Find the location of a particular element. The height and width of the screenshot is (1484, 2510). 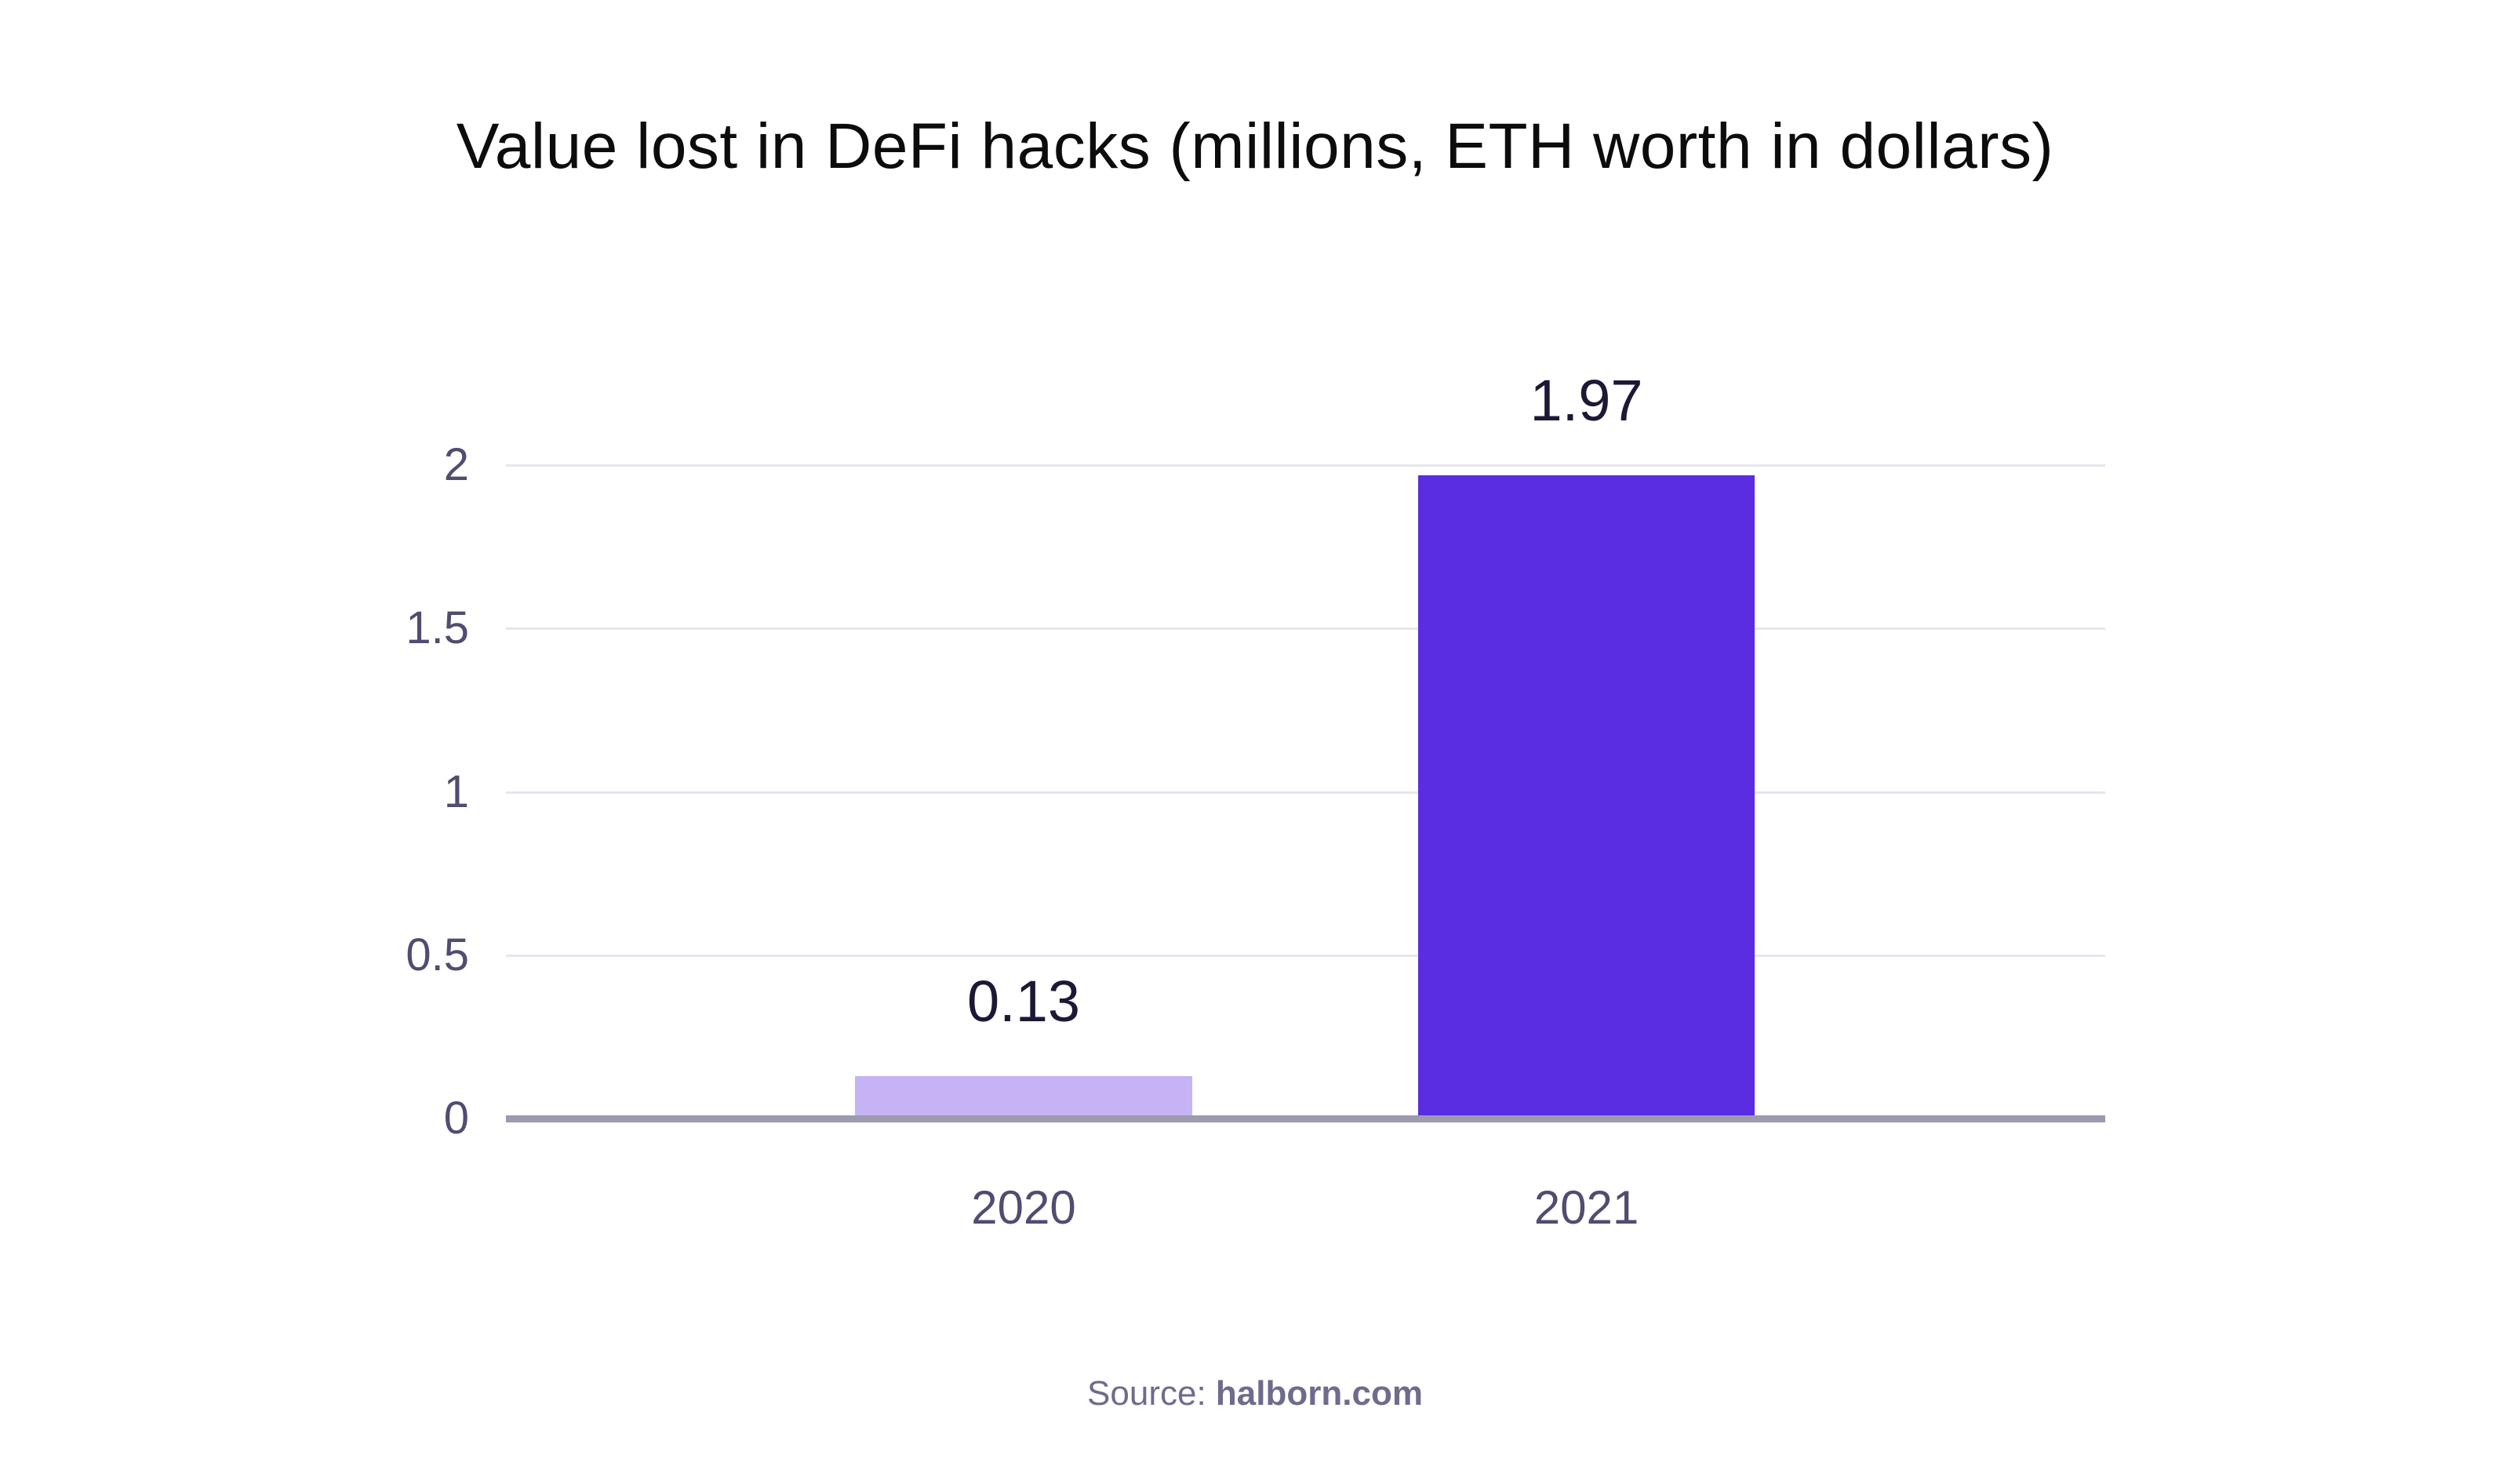

bar-value-label-2020: 0.13 is located at coordinates (1024, 1001).